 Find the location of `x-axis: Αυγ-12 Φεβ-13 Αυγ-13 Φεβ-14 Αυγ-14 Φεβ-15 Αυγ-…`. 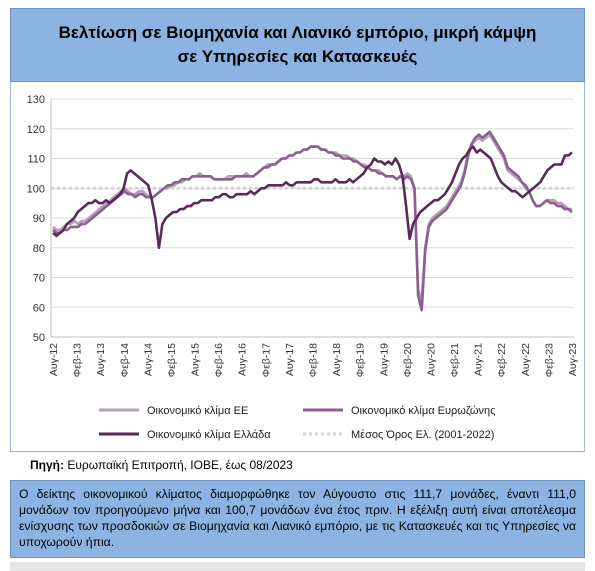

x-axis: Αυγ-12 Φεβ-13 Αυγ-13 Φεβ-14 Αυγ-14 Φεβ-15 Αυγ-… is located at coordinates (313, 356).